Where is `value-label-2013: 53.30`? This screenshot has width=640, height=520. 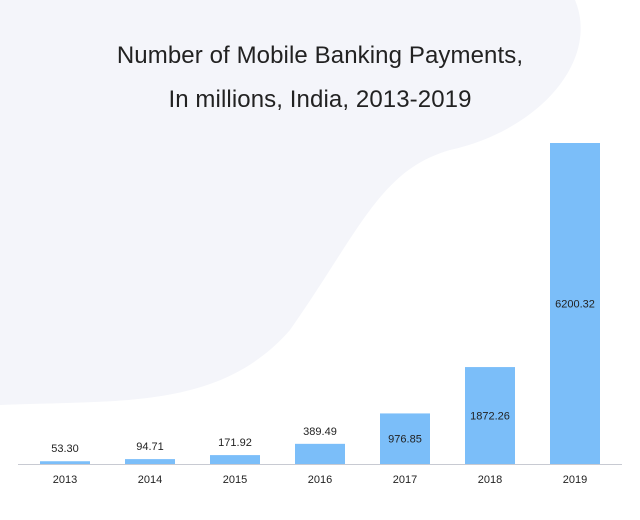
value-label-2013: 53.30 is located at coordinates (65, 449).